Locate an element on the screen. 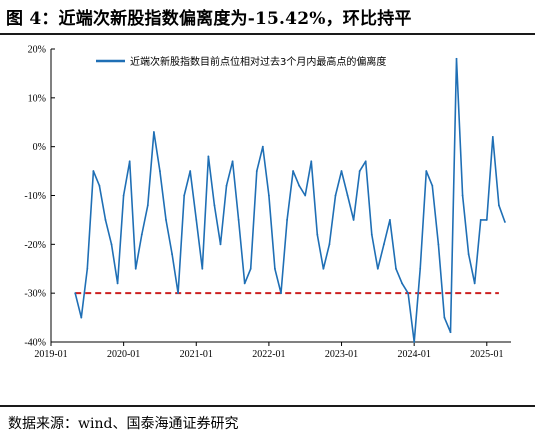 The image size is (535, 438). legend: 近端次新股指数目前点位相对过去3个月内最高点的偏离度 is located at coordinates (241, 61).